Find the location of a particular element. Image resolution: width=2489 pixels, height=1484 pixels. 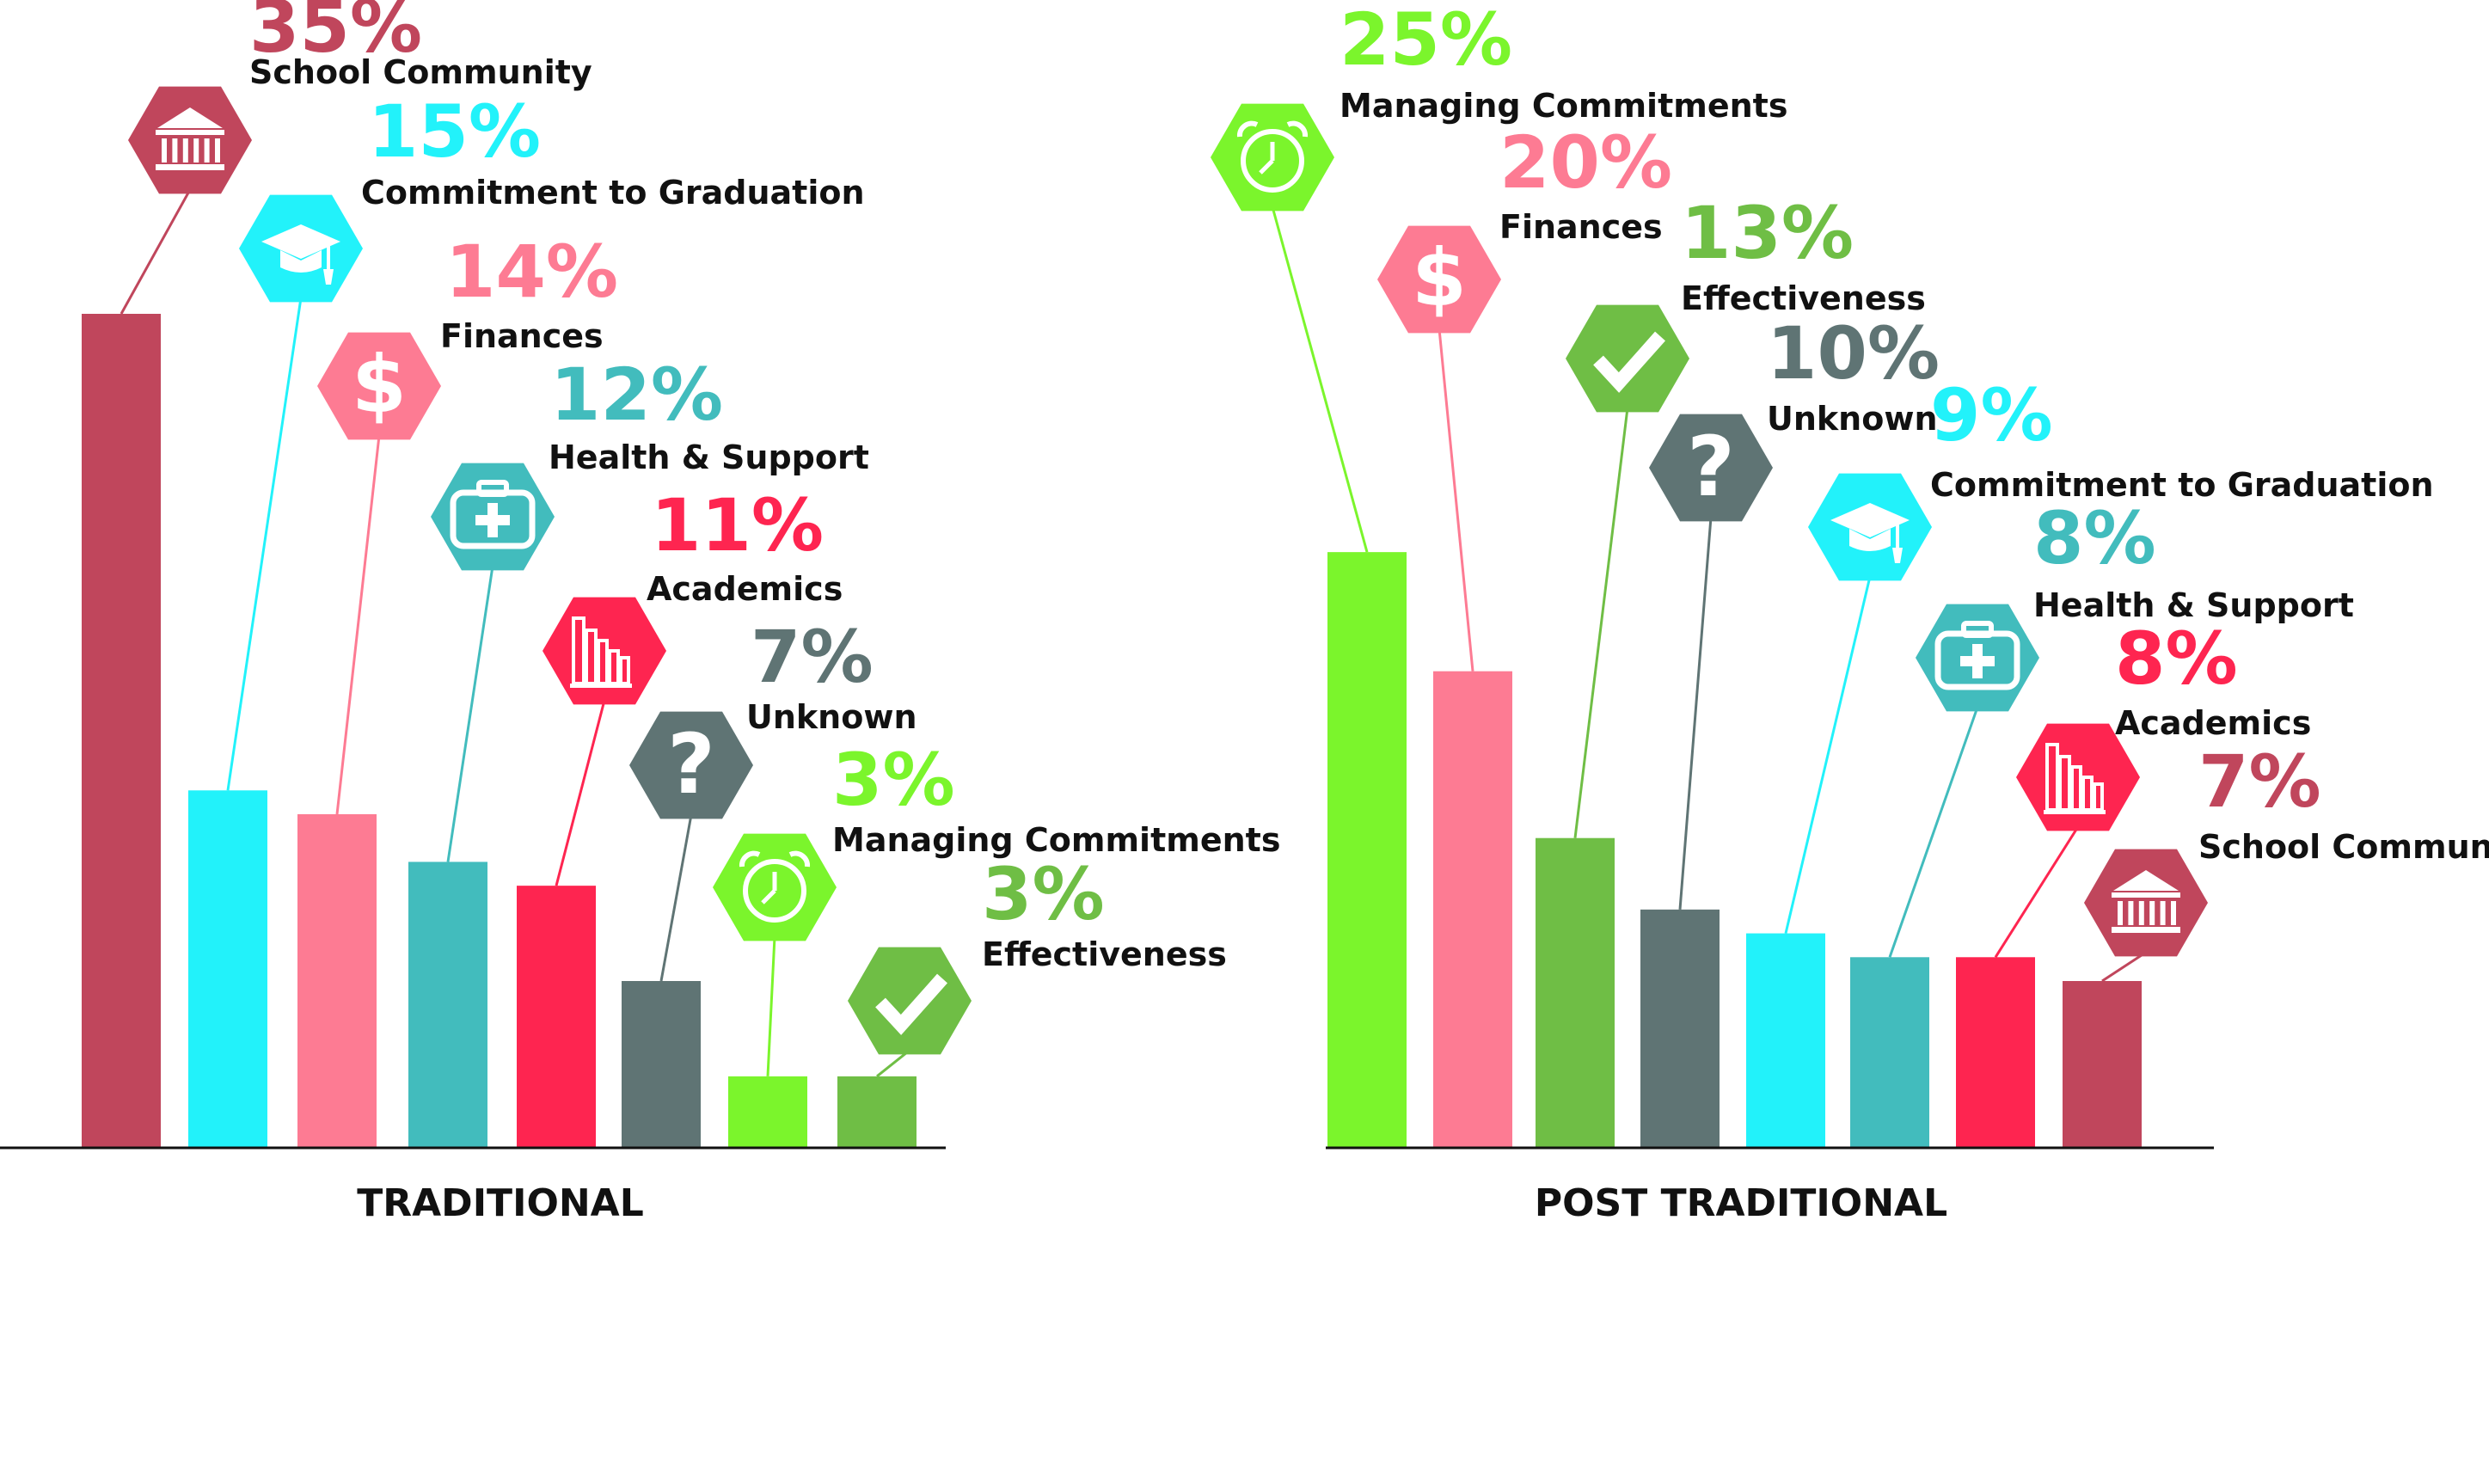

value-label: 12% is located at coordinates (636, 395).